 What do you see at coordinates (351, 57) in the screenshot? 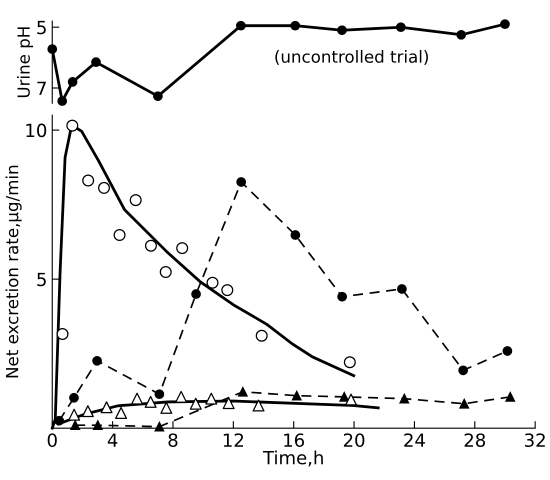
I see `annotation: (uncontrolled trial)` at bounding box center [351, 57].